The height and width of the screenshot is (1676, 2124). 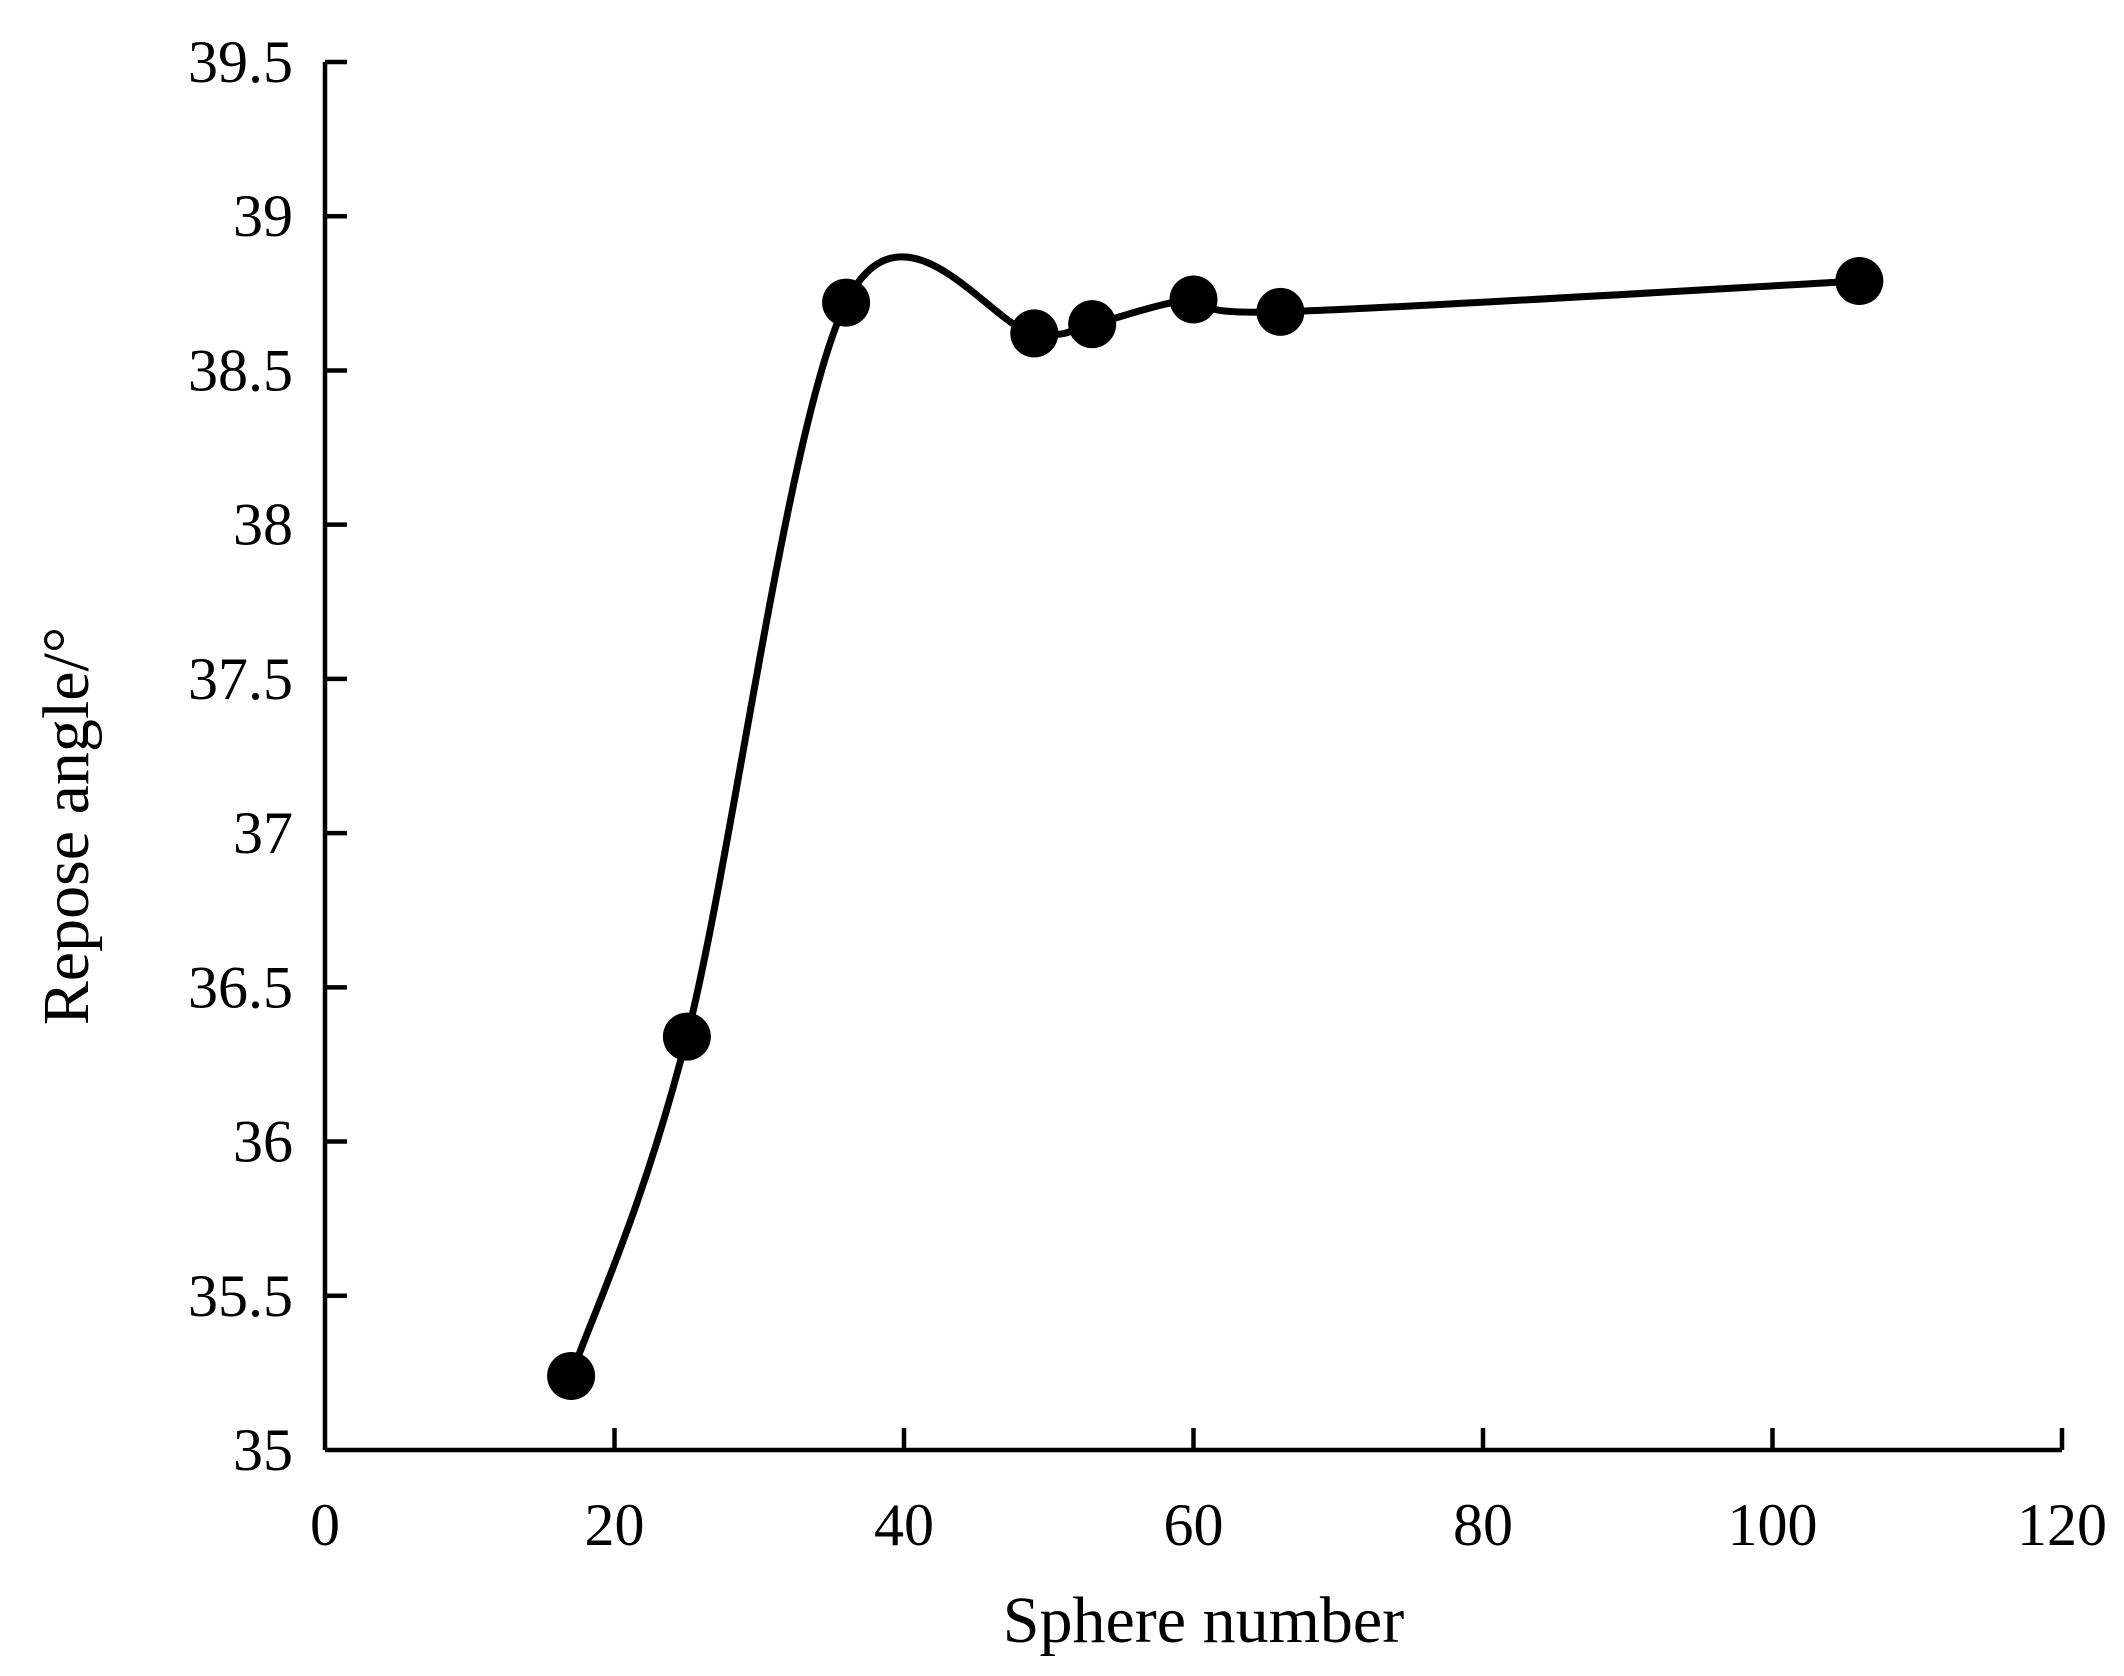 I want to click on x-tick-label: 120, so click(x=2062, y=1525).